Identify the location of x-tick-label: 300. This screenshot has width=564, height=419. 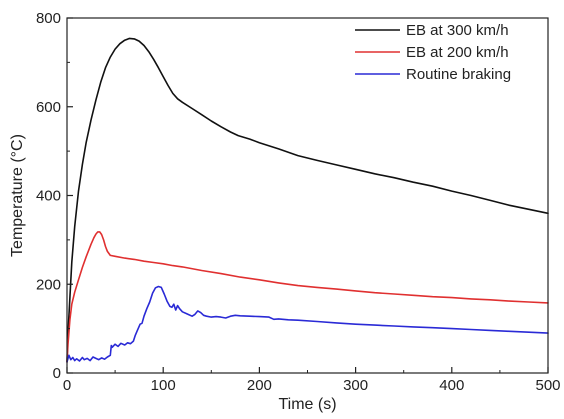
(355, 385).